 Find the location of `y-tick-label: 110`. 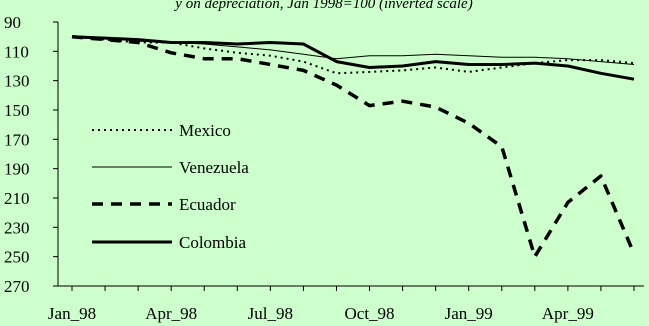

y-tick-label: 110 is located at coordinates (16, 51).